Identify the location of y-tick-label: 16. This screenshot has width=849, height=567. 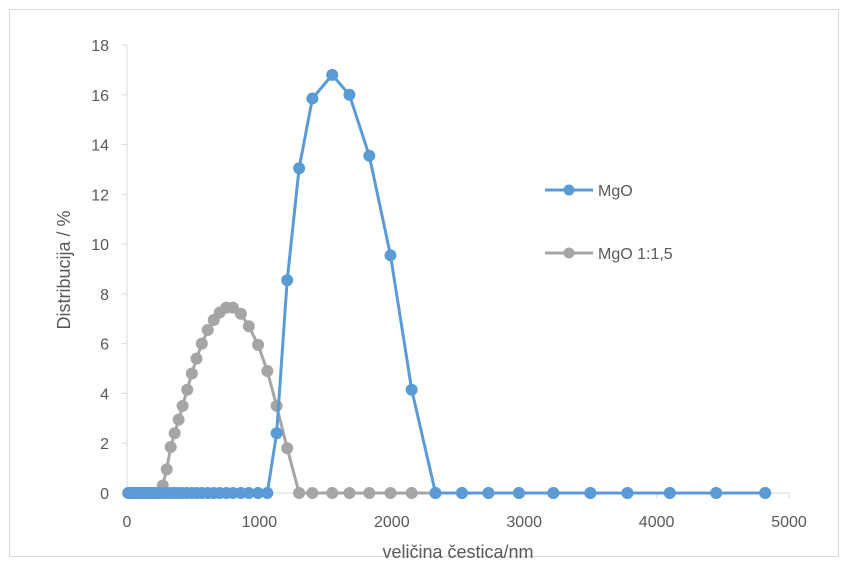
(100, 96).